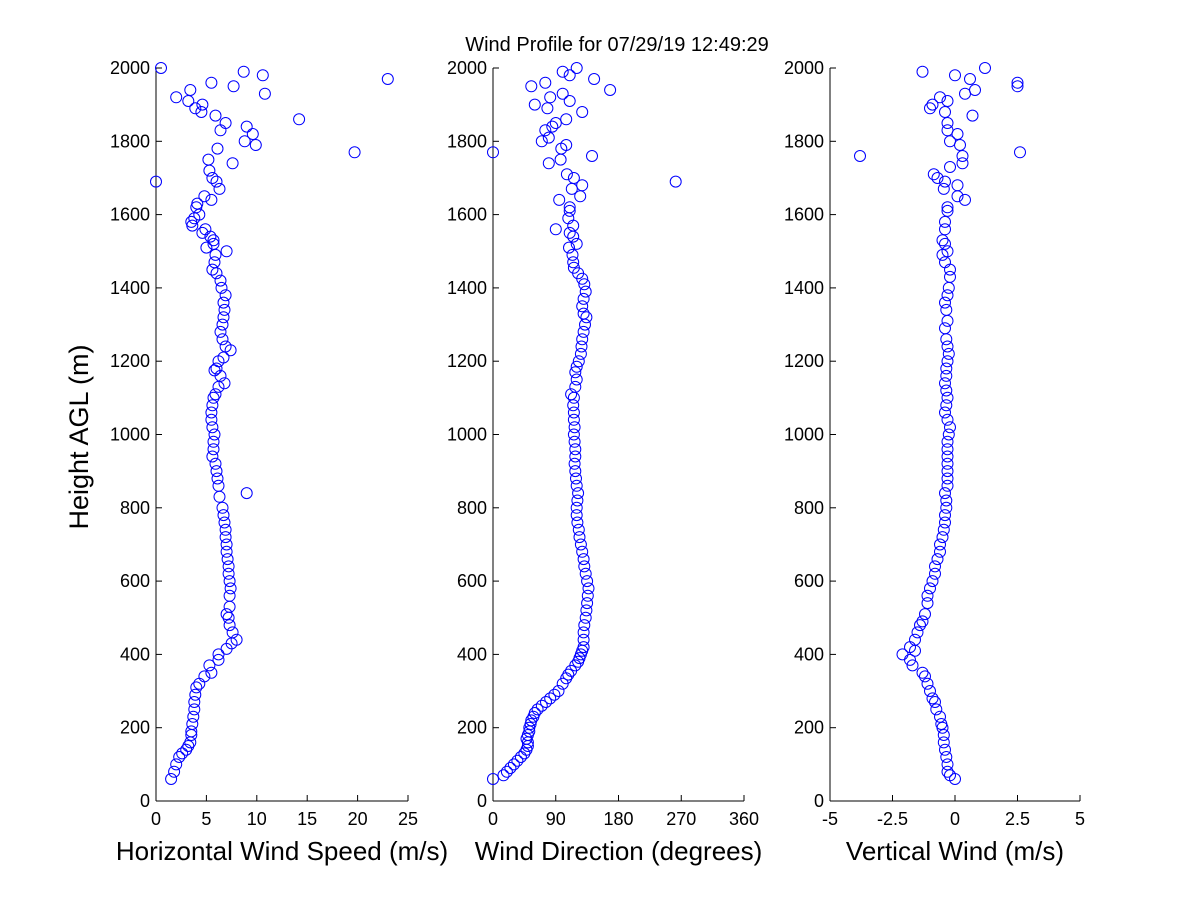 Image resolution: width=1200 pixels, height=900 pixels. What do you see at coordinates (618, 819) in the screenshot?
I see `direction-x-tick-label: 180` at bounding box center [618, 819].